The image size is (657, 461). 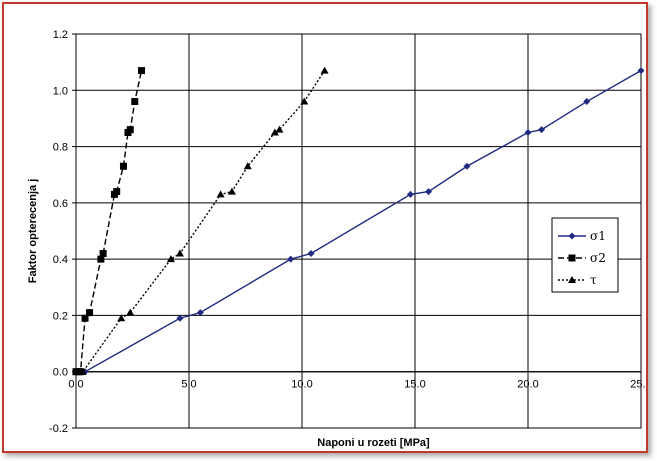 I want to click on legend-label-sigma2: σ2, so click(x=598, y=258).